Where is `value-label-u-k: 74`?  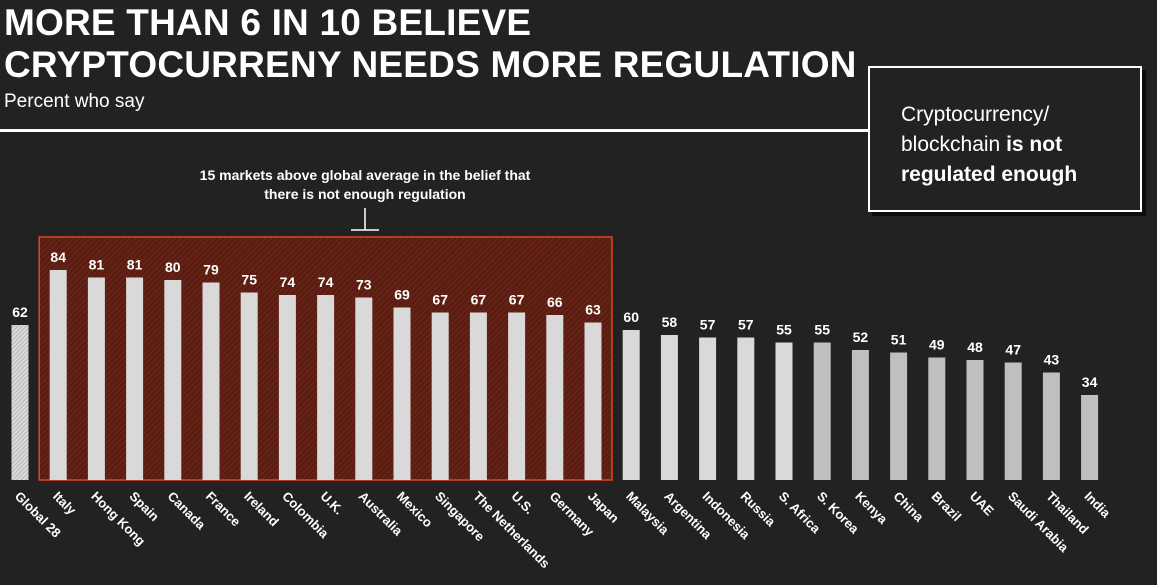 value-label-u-k: 74 is located at coordinates (326, 282).